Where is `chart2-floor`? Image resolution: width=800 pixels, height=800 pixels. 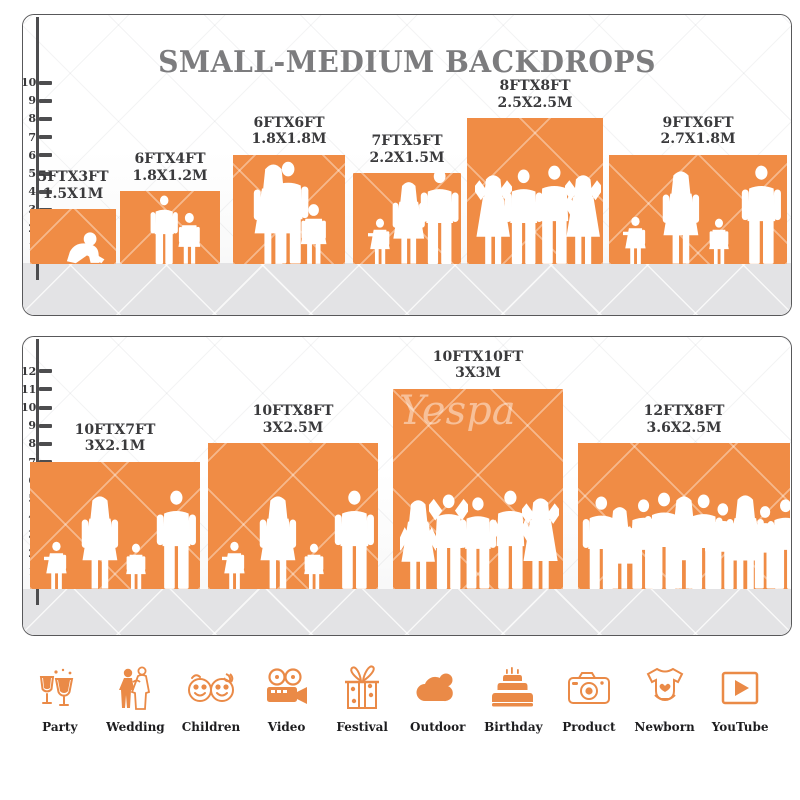 chart2-floor is located at coordinates (407, 612).